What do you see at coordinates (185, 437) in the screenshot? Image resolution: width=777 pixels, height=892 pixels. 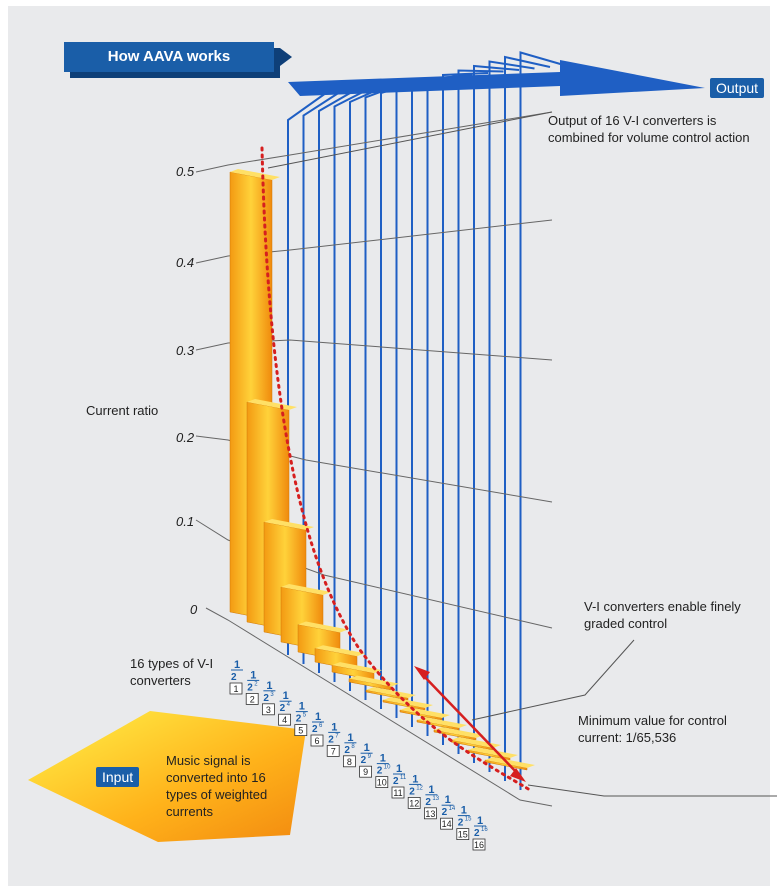 I see `y-tick-0.2: 0.2` at bounding box center [185, 437].